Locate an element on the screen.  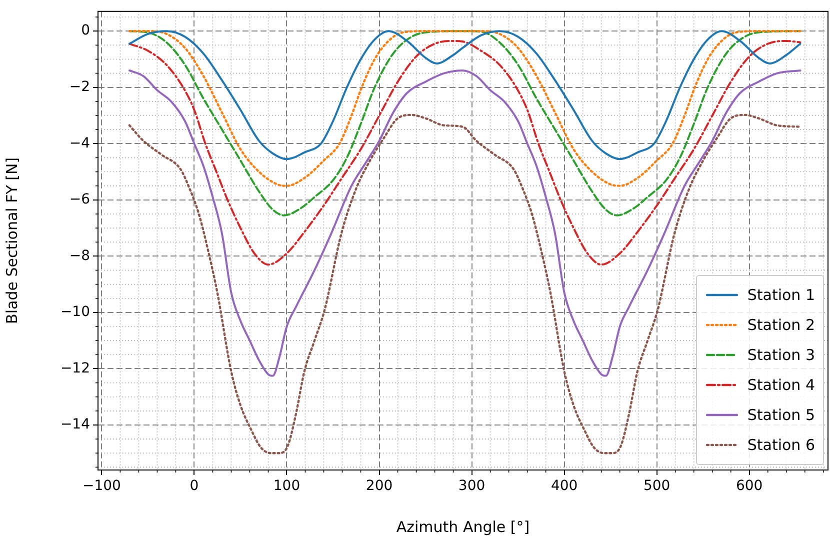
legend-label: Station 4 is located at coordinates (781, 385).